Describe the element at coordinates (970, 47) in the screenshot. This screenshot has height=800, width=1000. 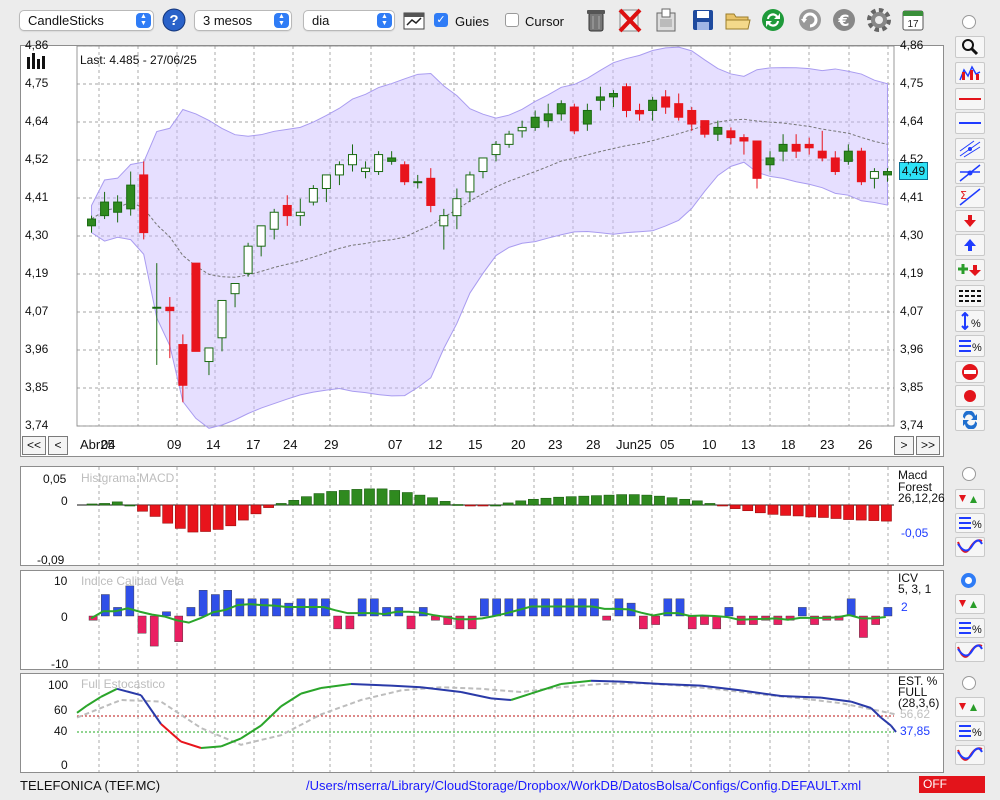
I see `zoom-button` at that location.